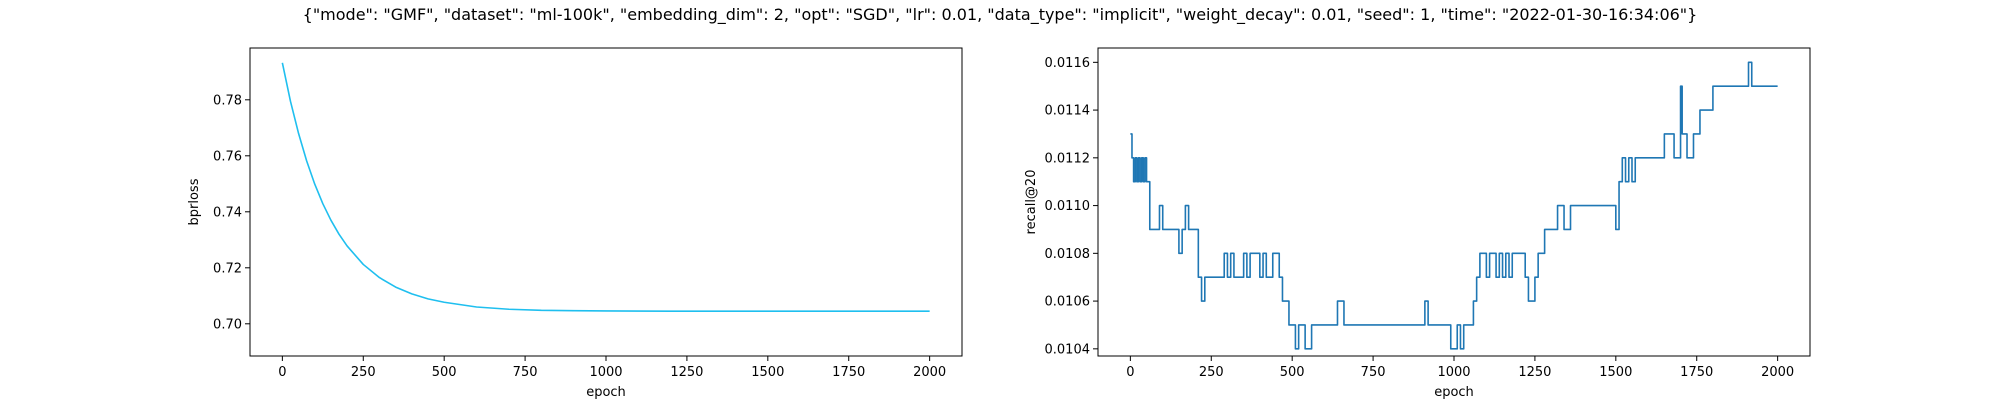 This screenshot has width=2000, height=400. I want to click on bprloss-x-tick-label: 250, so click(363, 372).